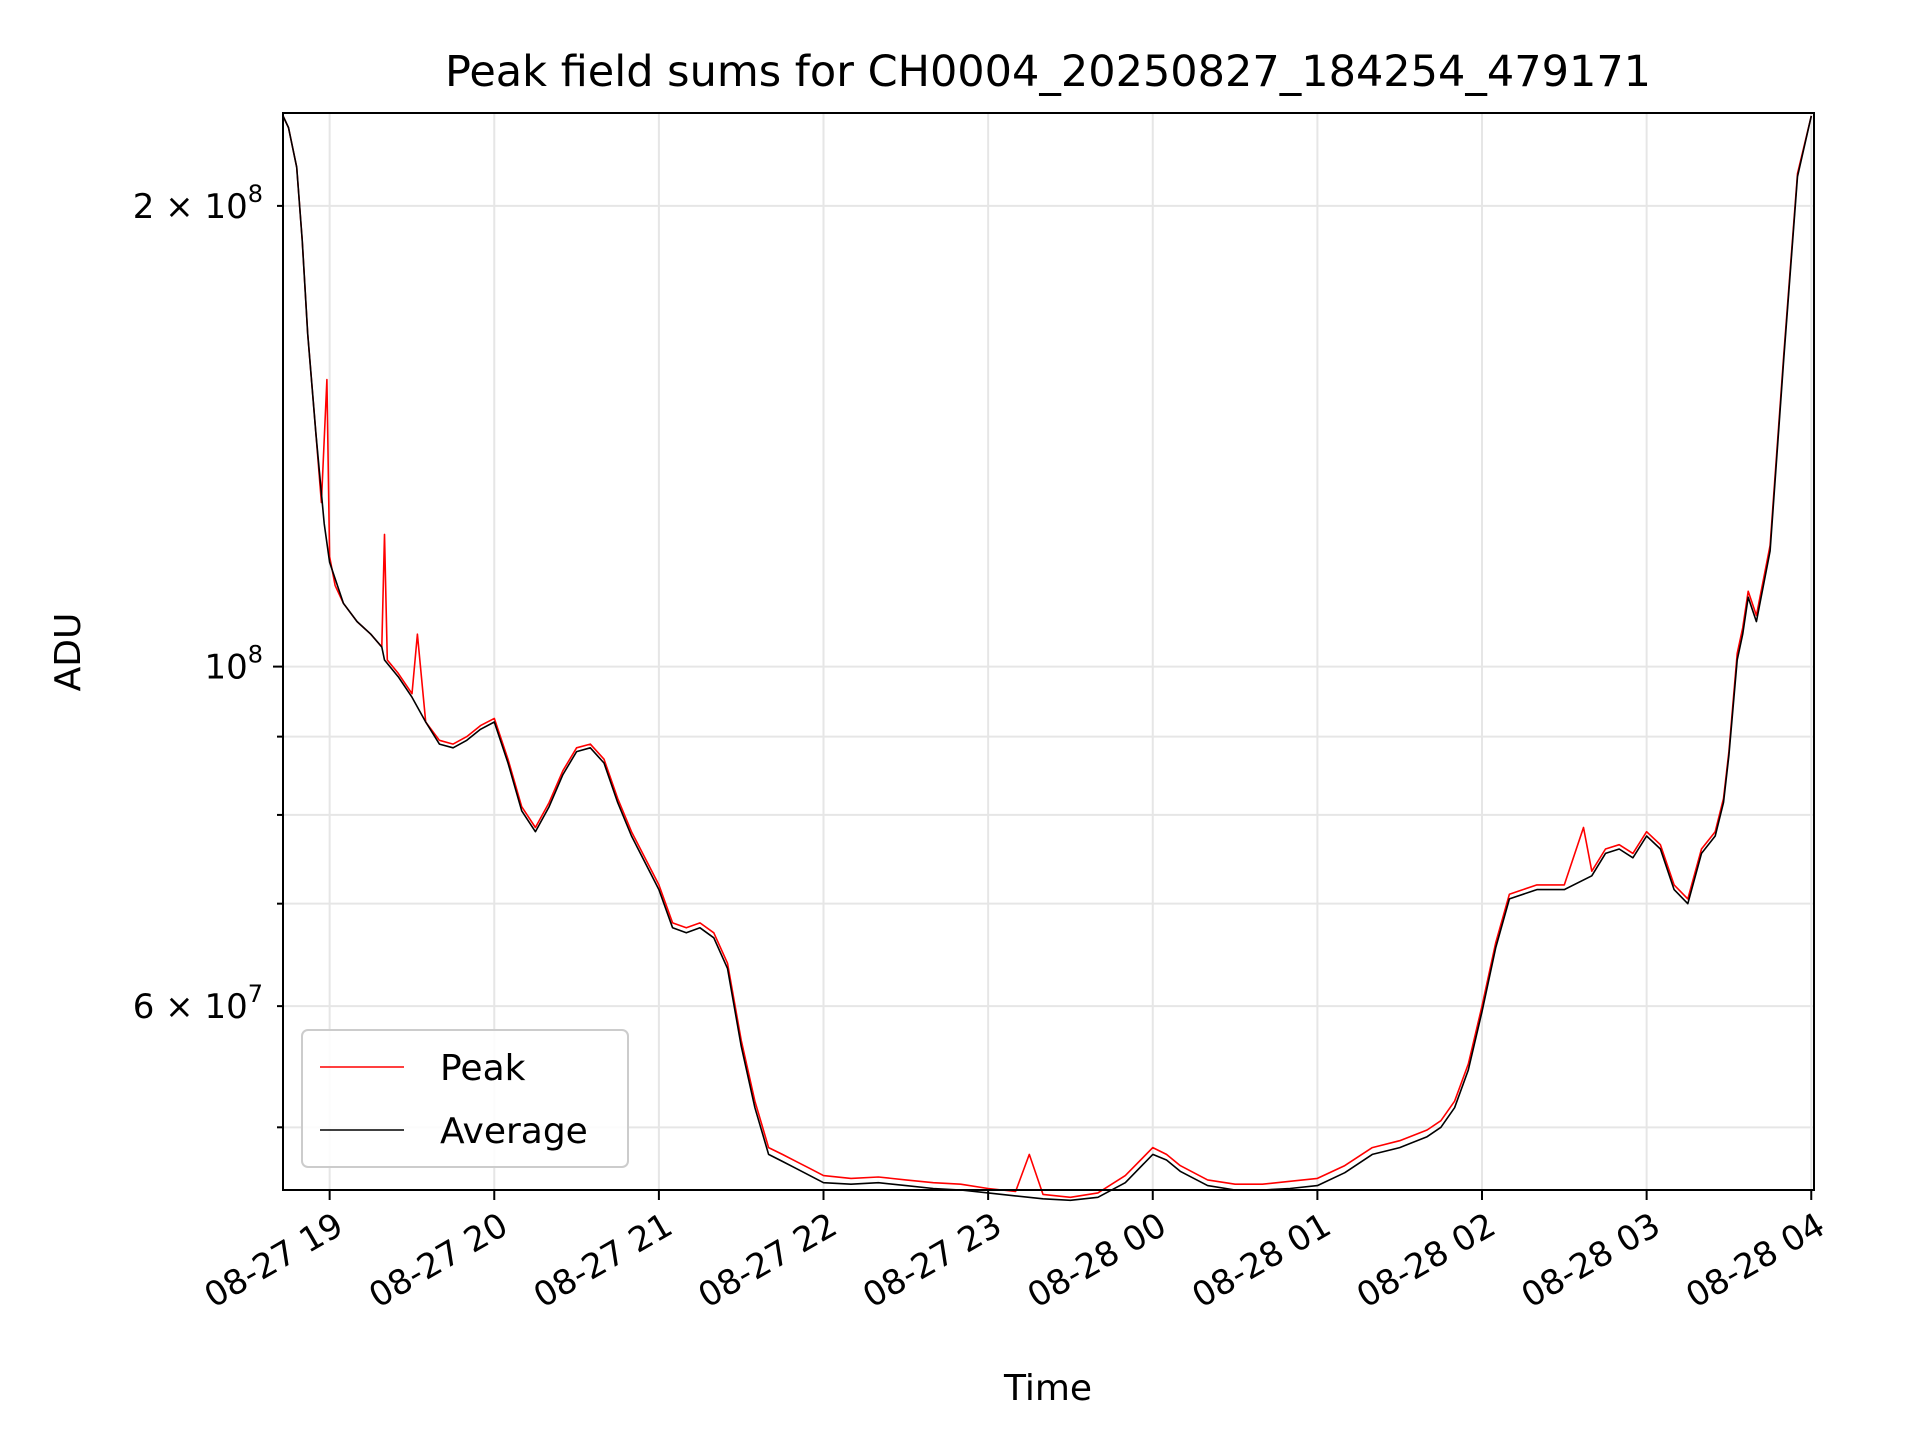 The width and height of the screenshot is (1920, 1440). I want to click on legend-box, so click(465, 1098).